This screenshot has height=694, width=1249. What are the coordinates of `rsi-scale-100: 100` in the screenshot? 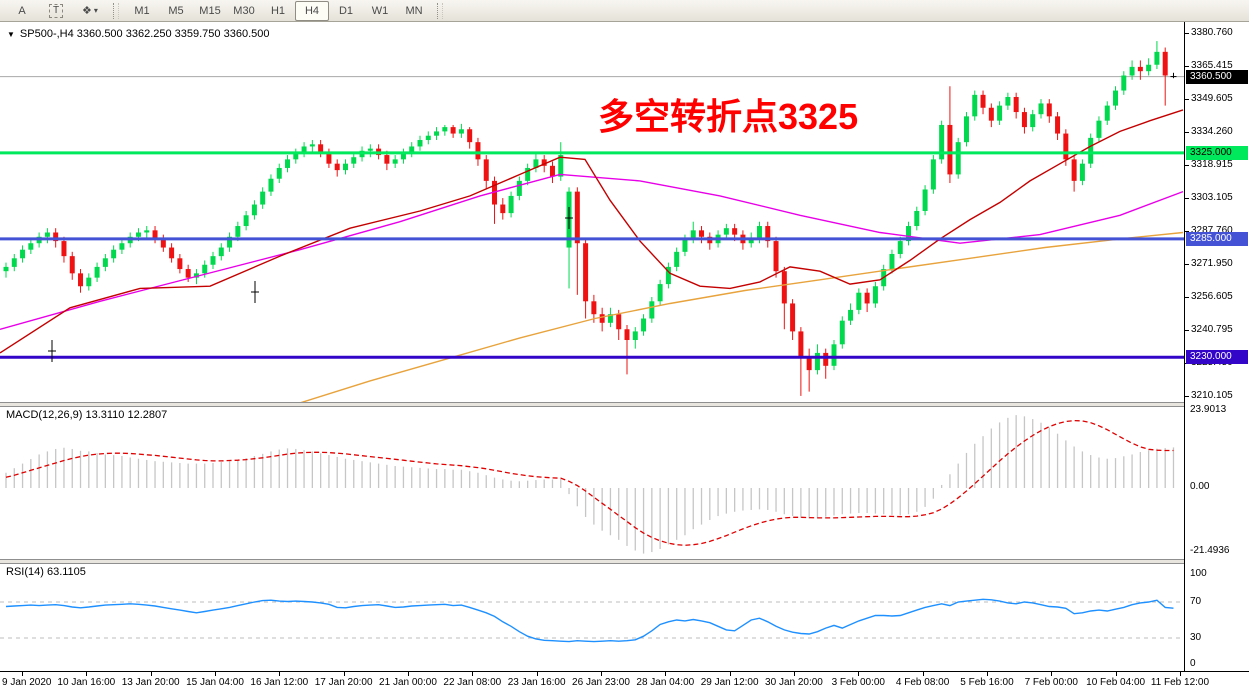 It's located at (1198, 573).